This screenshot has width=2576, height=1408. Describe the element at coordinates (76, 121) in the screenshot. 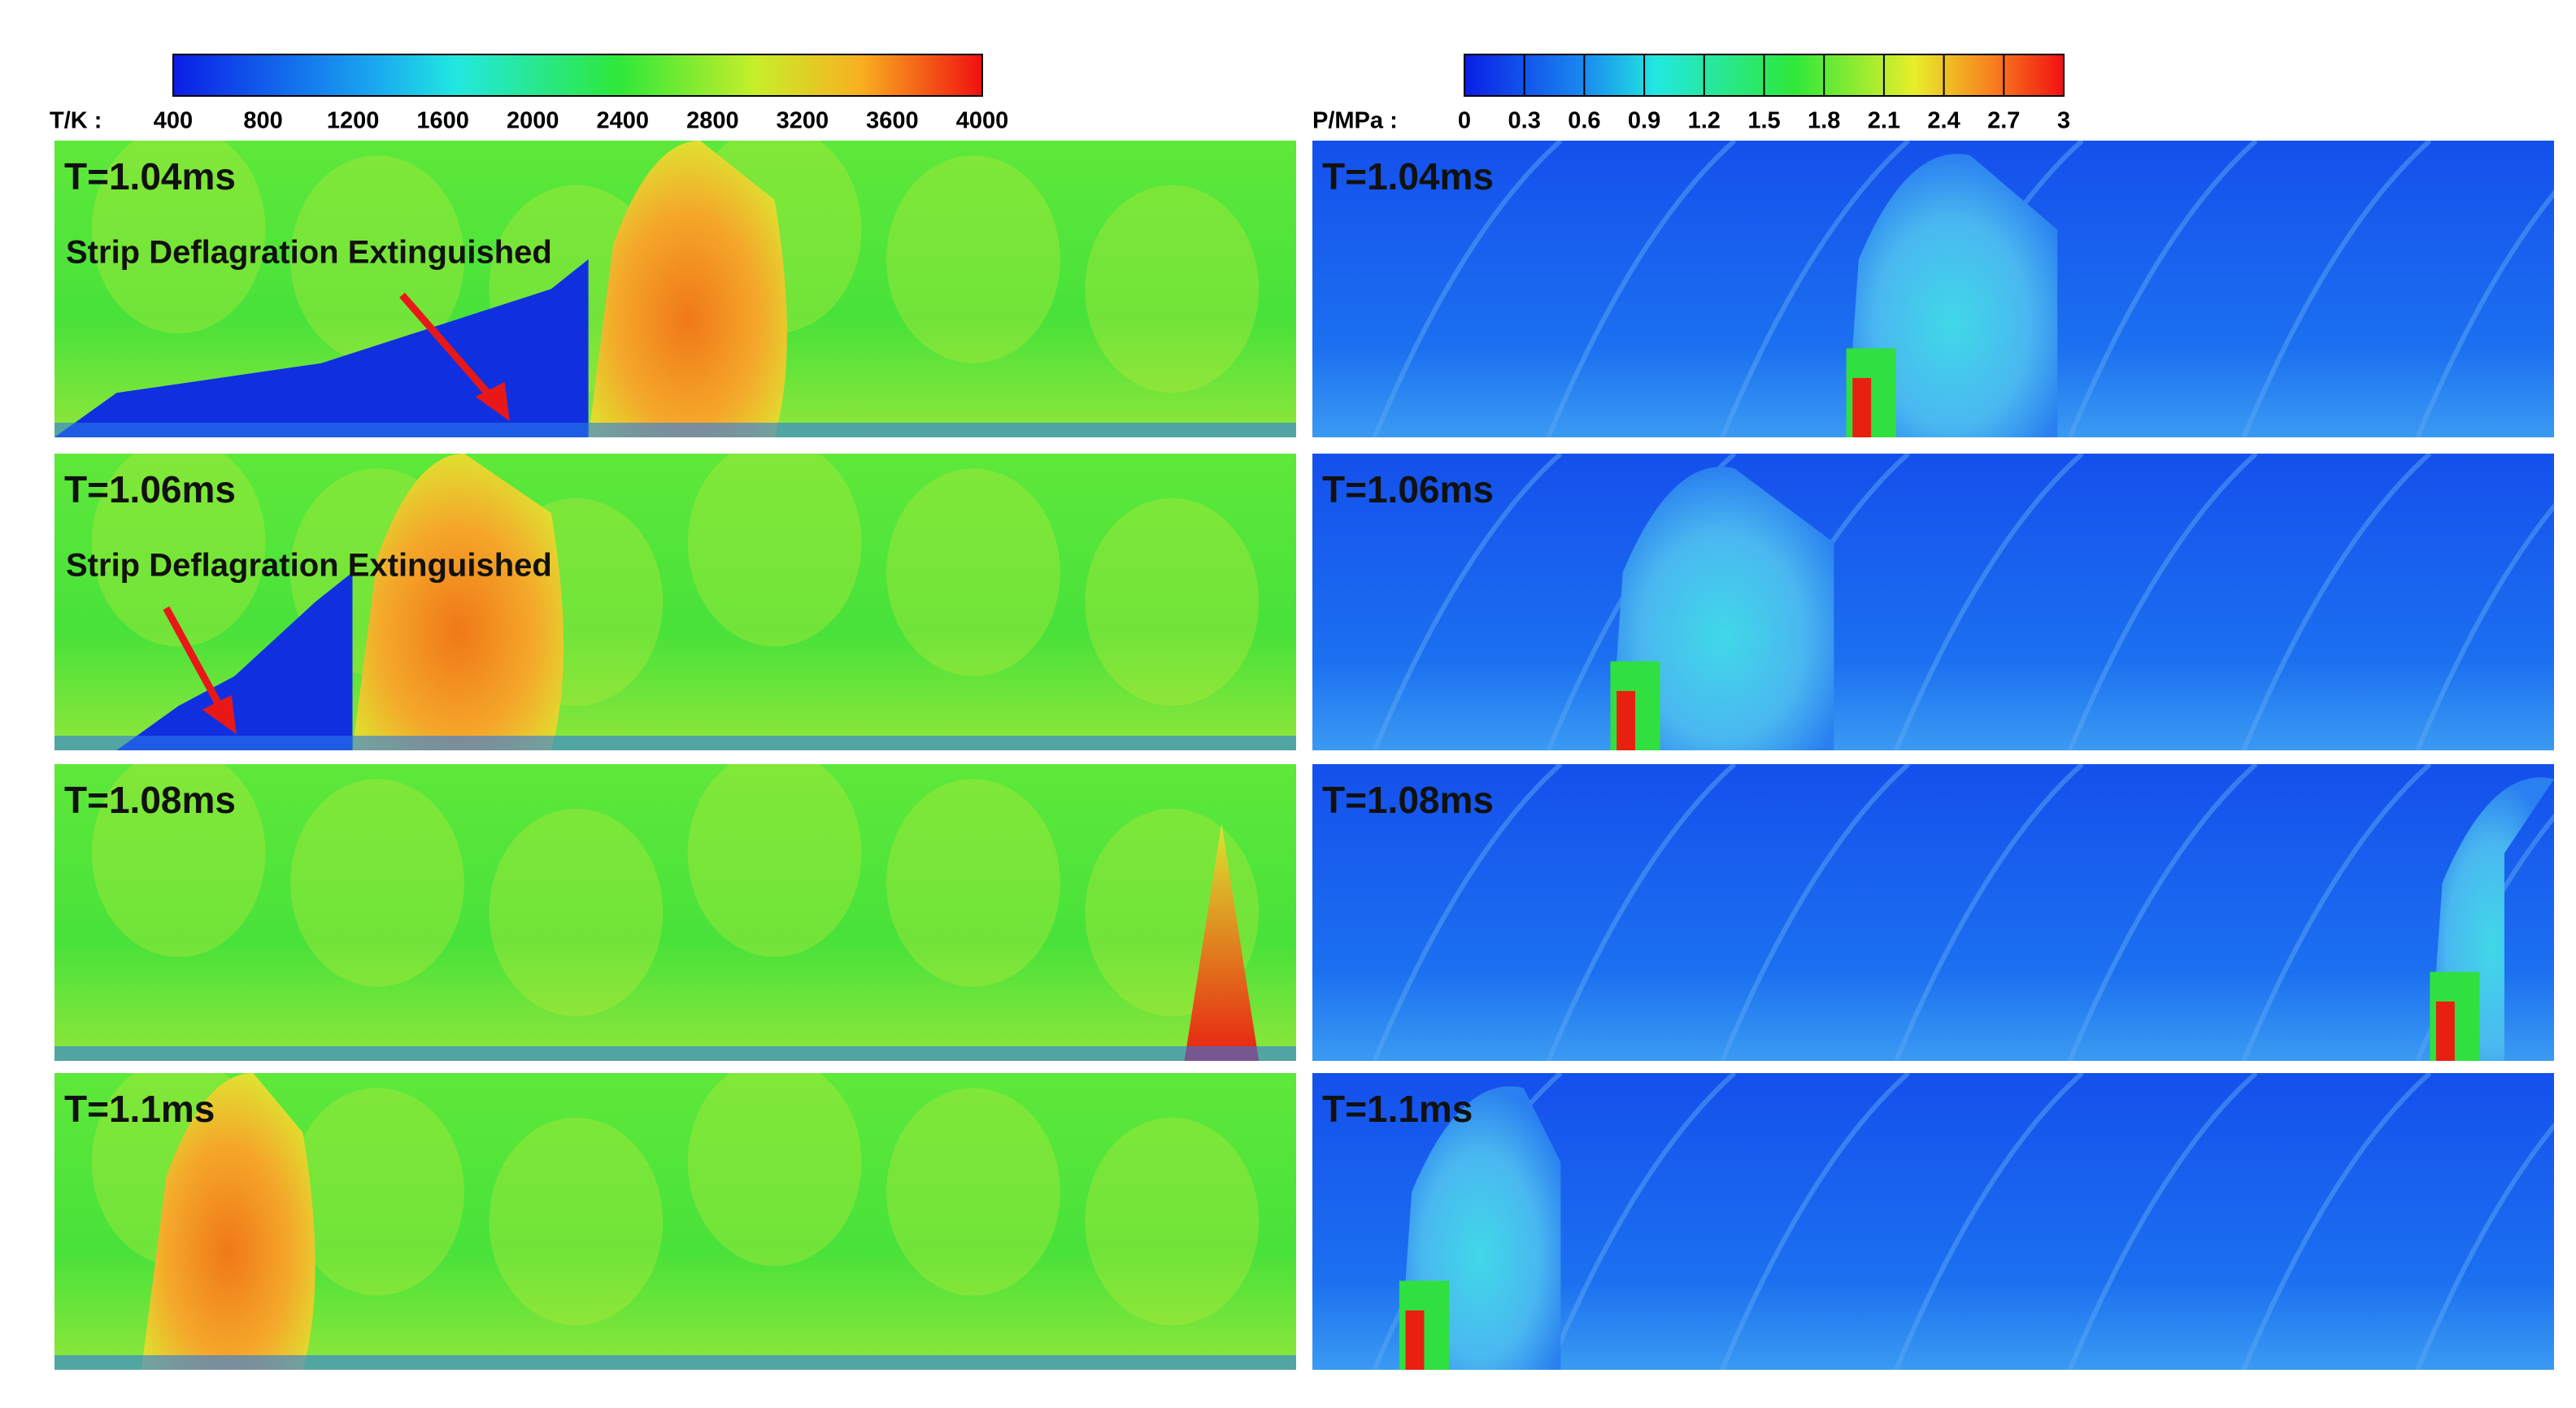

I see `temperature-colorbar-label: T/K :` at that location.